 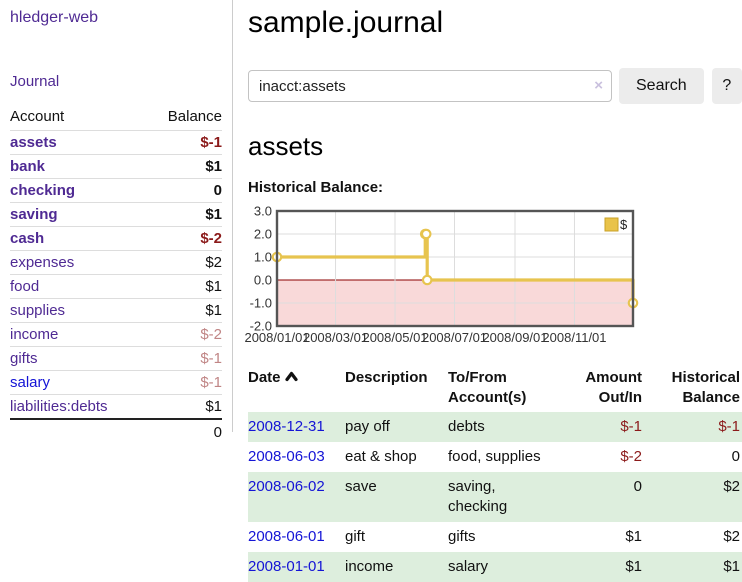 I want to click on transaction-historical-balance: 0, so click(x=735, y=456).